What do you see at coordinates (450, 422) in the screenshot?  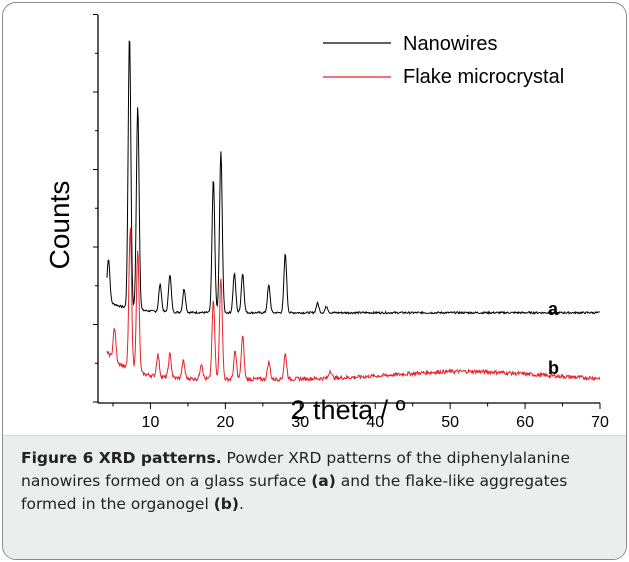 I see `x-tick-label: 50` at bounding box center [450, 422].